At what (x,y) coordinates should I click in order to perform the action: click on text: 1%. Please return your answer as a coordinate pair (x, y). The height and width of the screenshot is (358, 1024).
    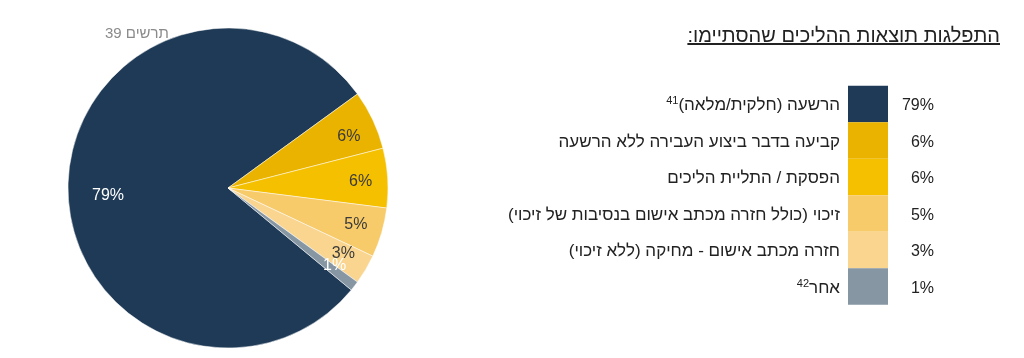
    Looking at the image, I should click on (922, 287).